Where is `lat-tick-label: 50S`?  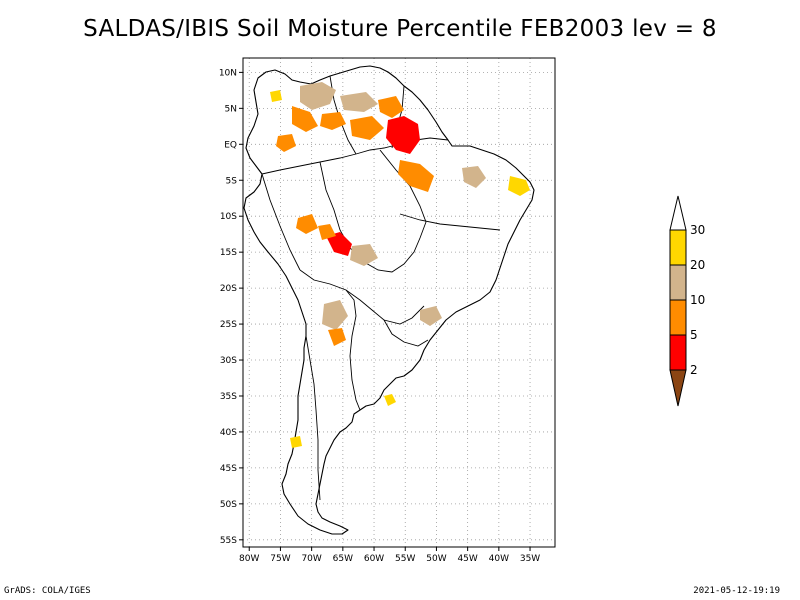
lat-tick-label: 50S is located at coordinates (228, 505).